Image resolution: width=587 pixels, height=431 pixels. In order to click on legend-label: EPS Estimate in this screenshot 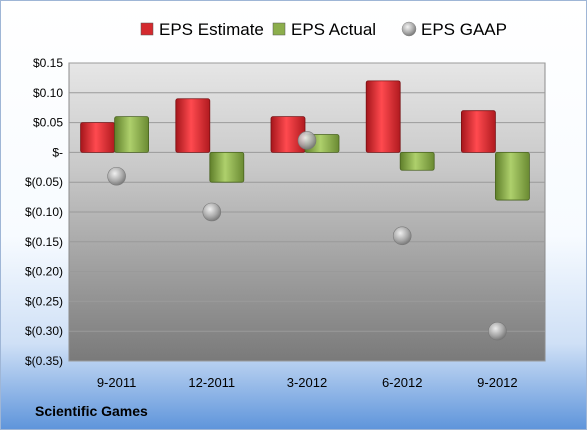, I will do `click(211, 29)`.